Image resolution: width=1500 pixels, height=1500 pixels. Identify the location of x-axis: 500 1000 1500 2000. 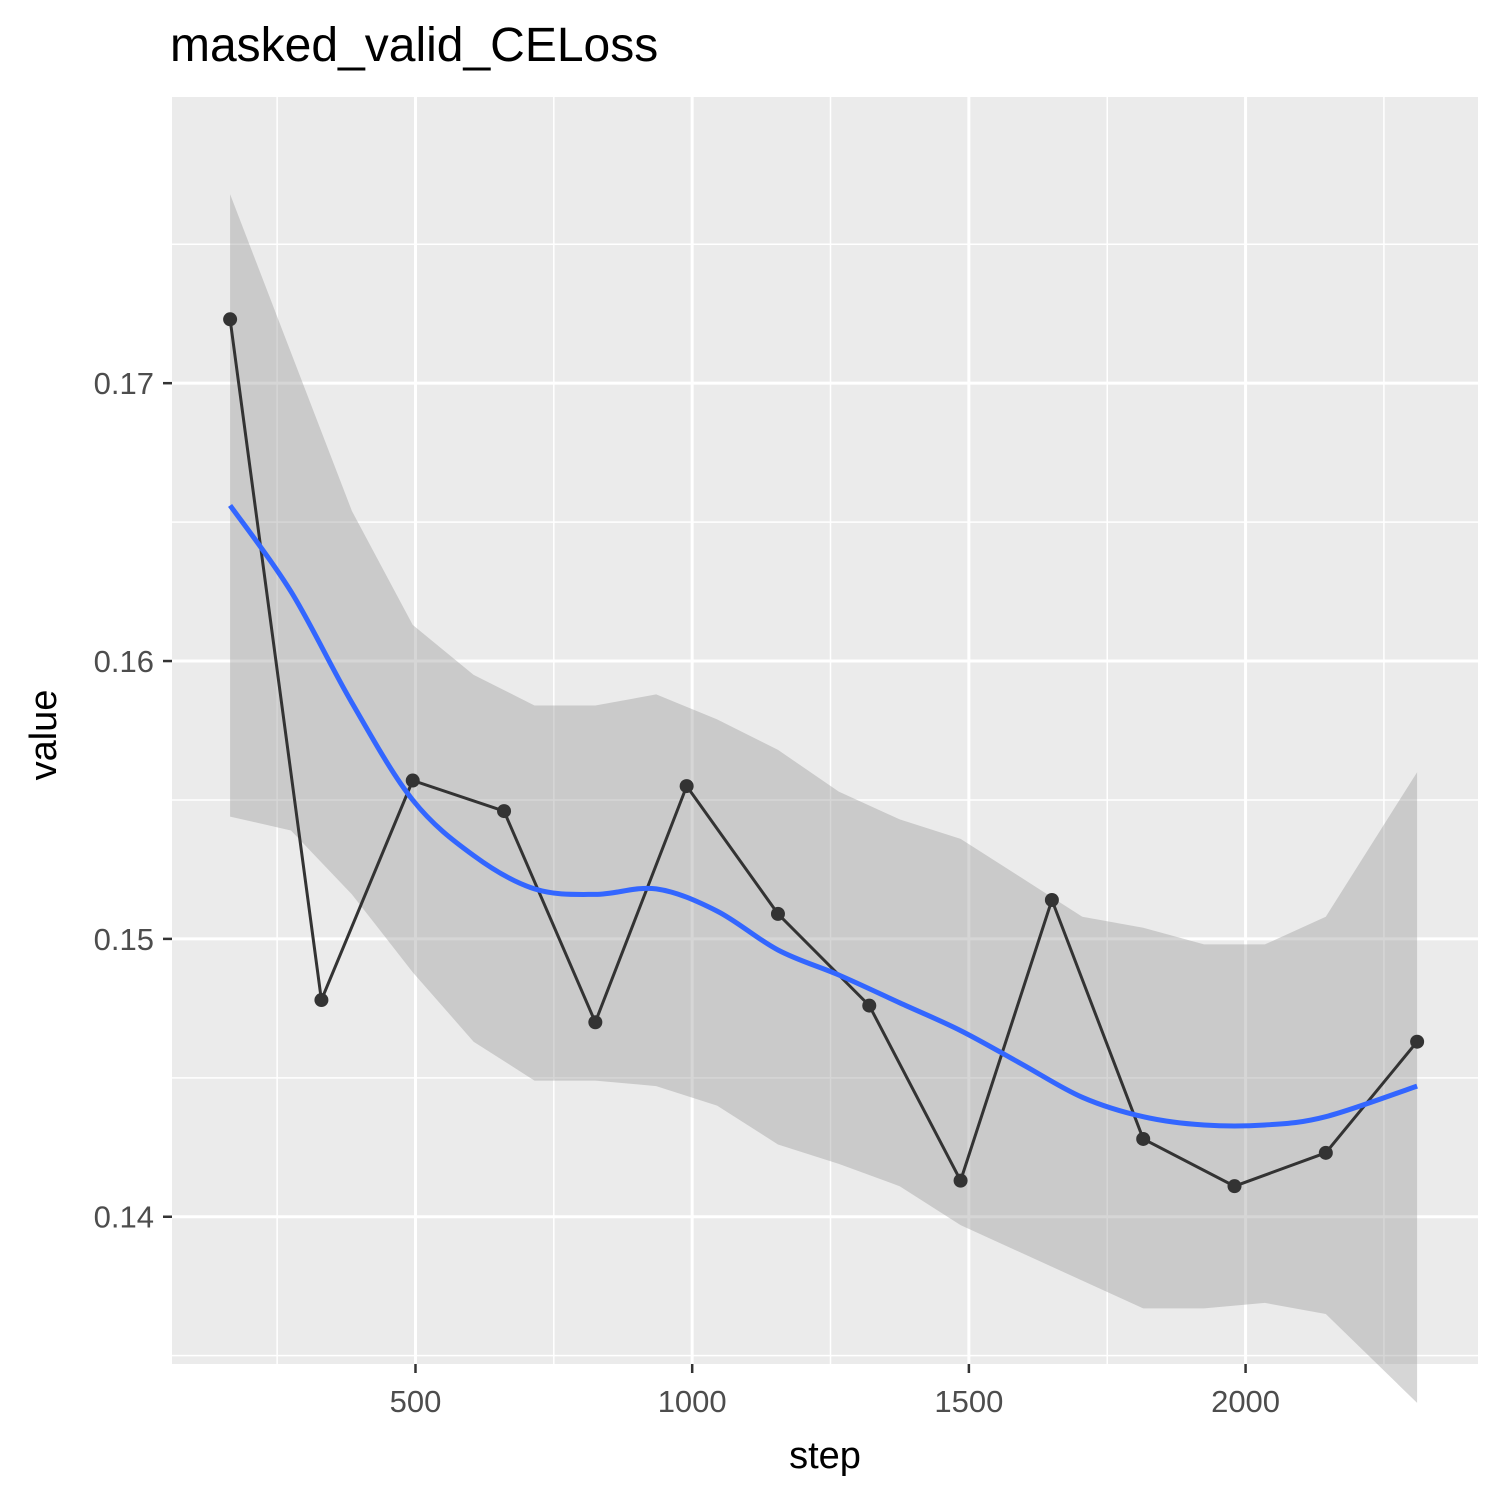
(835, 1391).